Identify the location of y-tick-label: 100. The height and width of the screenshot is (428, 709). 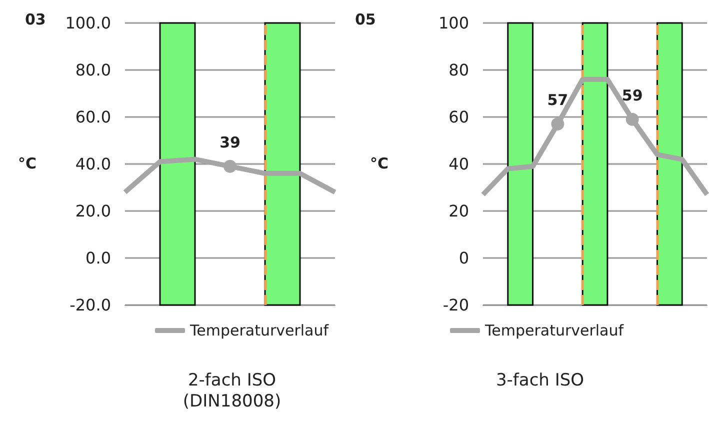
(453, 23).